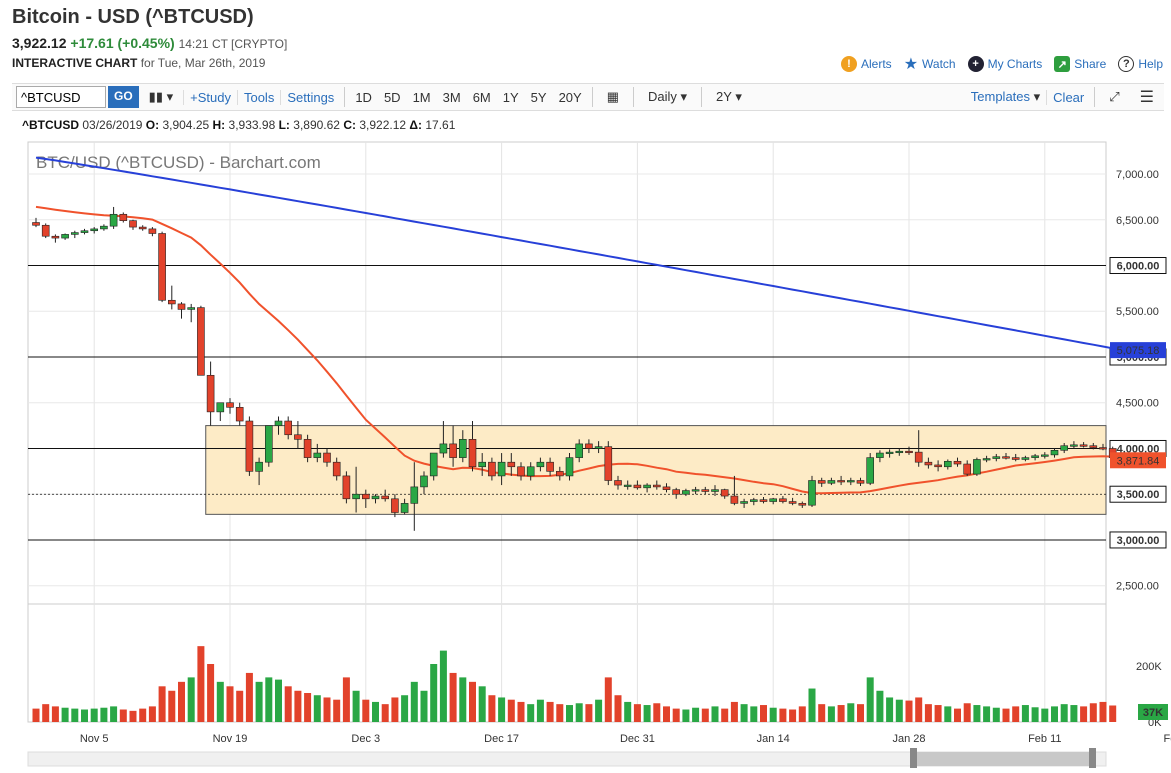  What do you see at coordinates (1068, 97) in the screenshot?
I see `clear-button: Clear` at bounding box center [1068, 97].